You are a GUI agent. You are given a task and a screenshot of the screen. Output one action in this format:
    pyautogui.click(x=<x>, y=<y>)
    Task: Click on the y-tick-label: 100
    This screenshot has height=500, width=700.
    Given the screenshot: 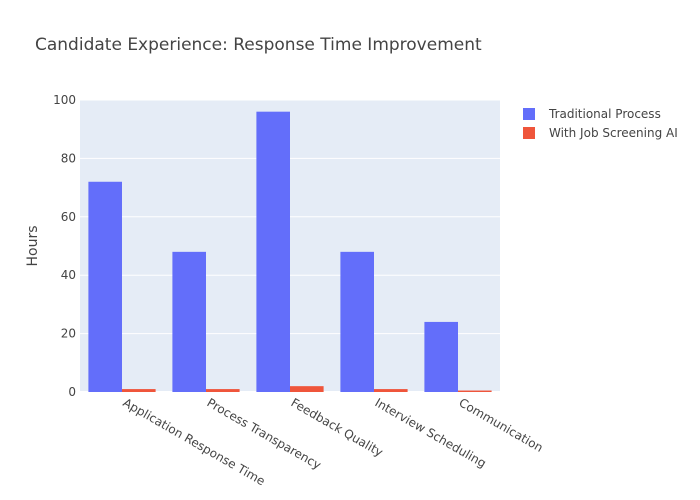 What is the action you would take?
    pyautogui.click(x=64, y=100)
    